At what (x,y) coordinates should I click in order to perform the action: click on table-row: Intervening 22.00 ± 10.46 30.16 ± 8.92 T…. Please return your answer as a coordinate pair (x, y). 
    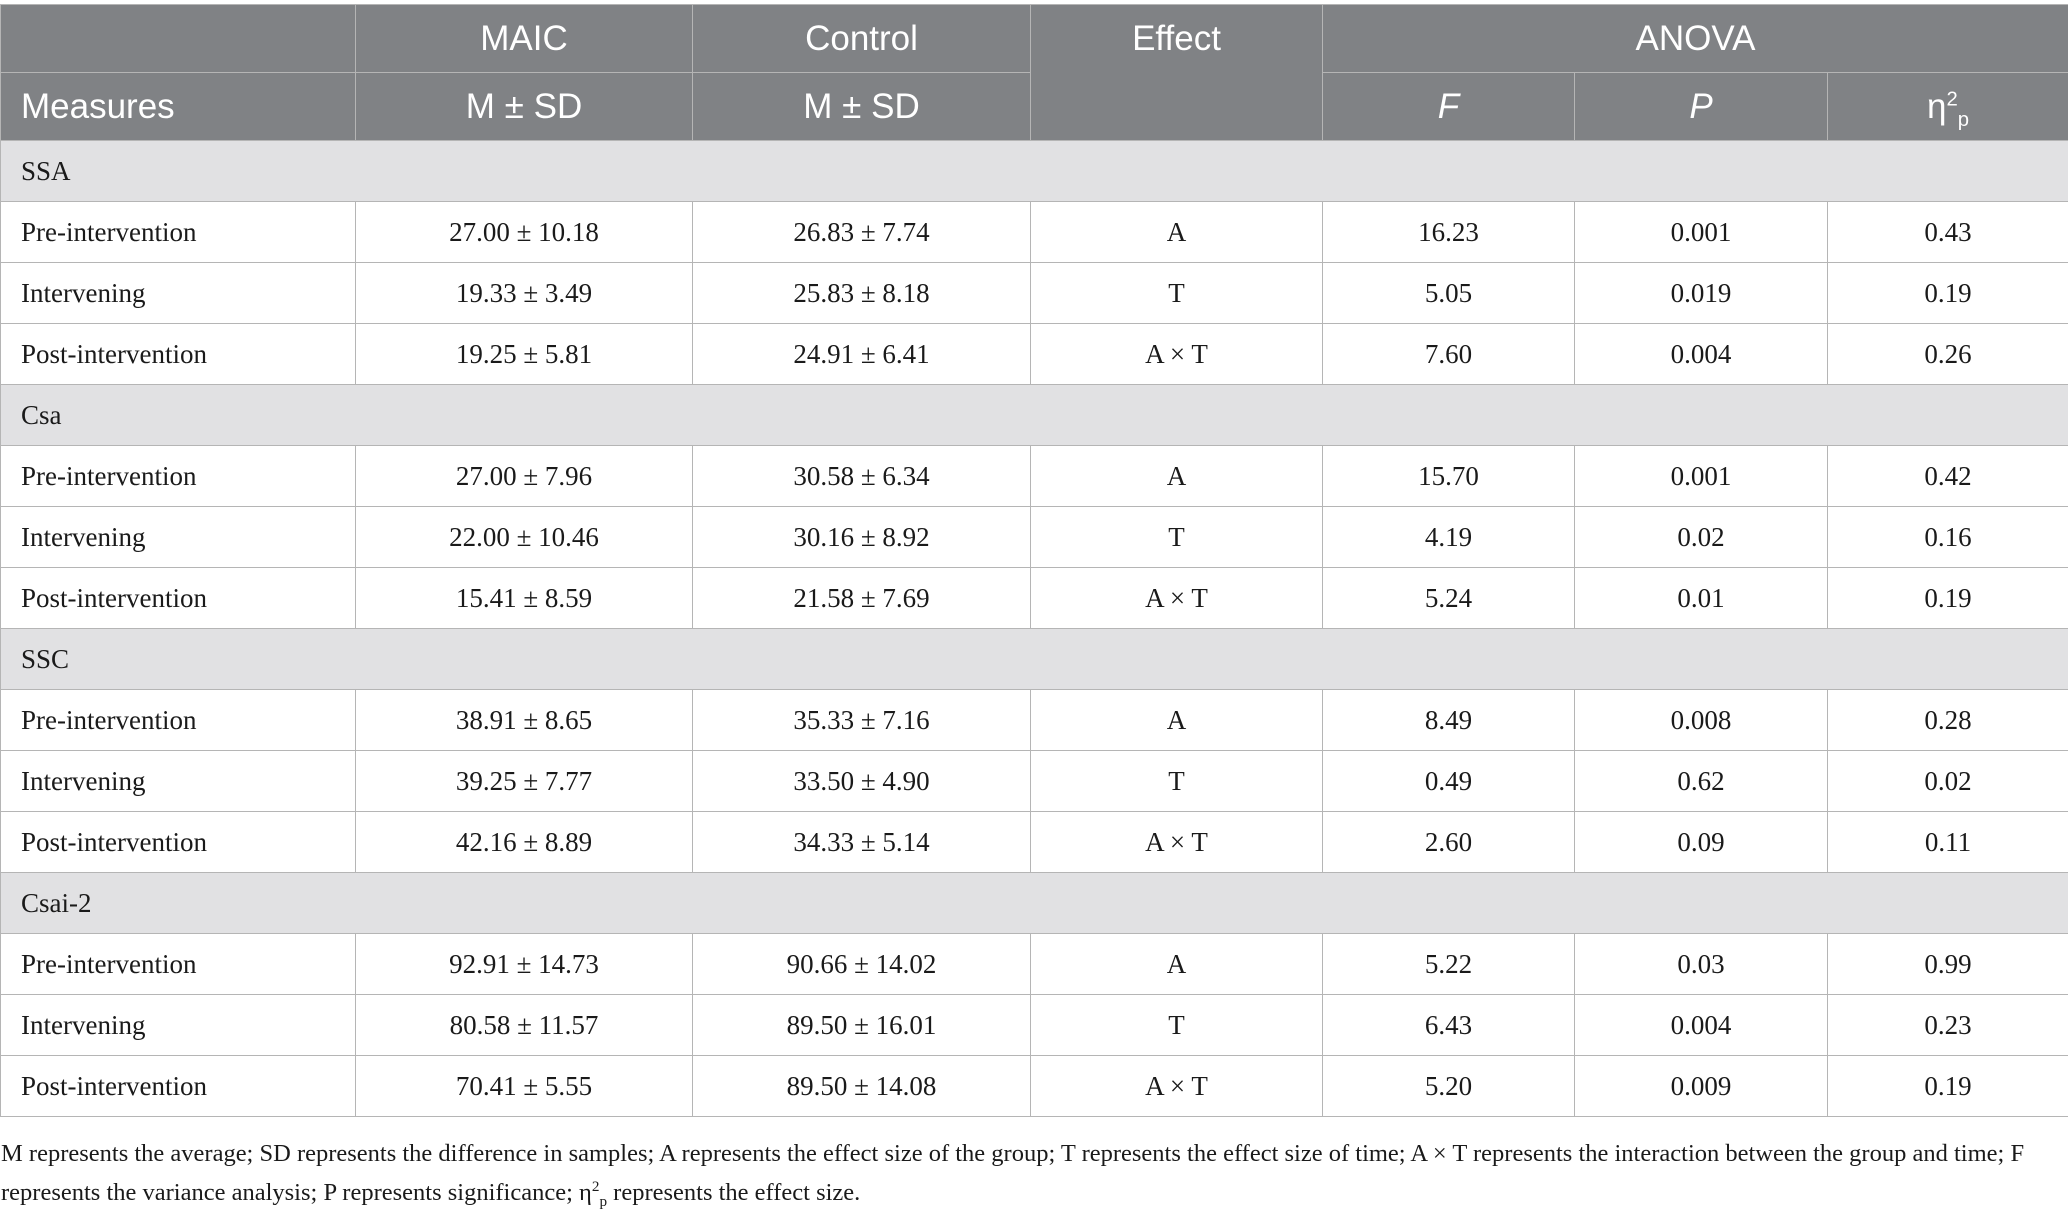
    Looking at the image, I should click on (1034, 537).